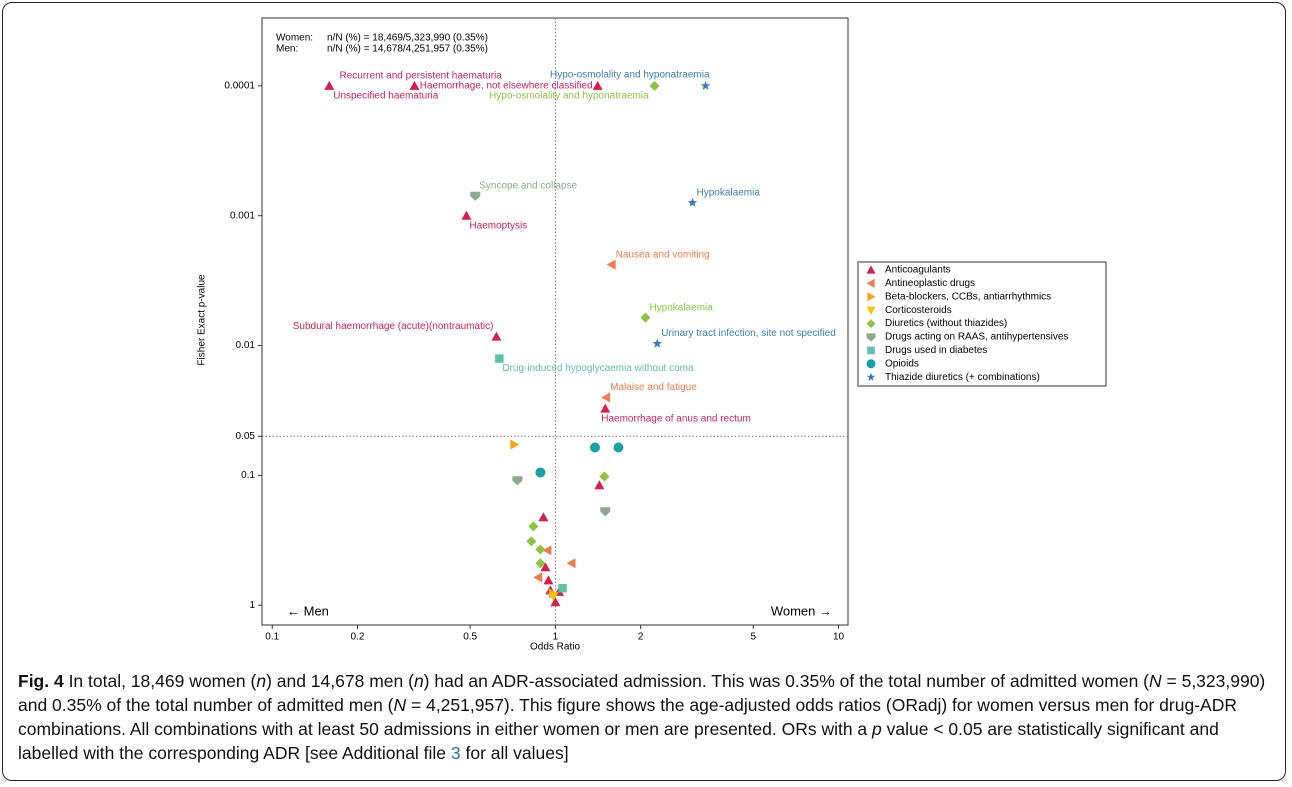 The image size is (1292, 787). Describe the element at coordinates (946, 323) in the screenshot. I see `legend-label: Diuretics (without thiazides)` at that location.